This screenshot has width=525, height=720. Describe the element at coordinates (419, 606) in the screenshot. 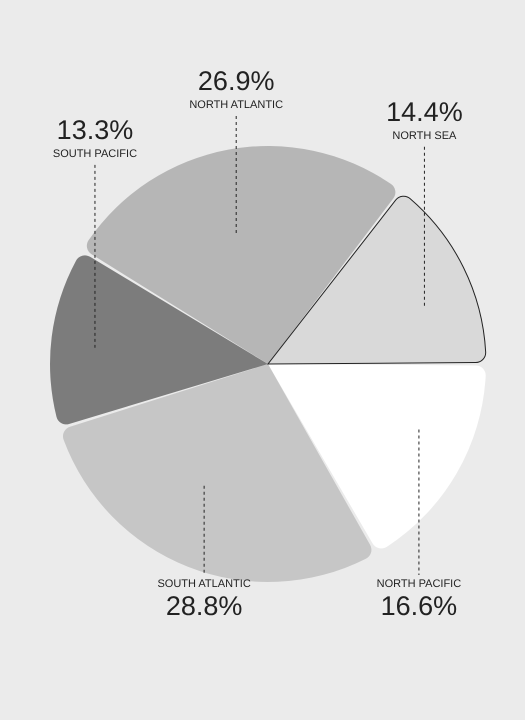

I see `data-label: 16.6%` at that location.